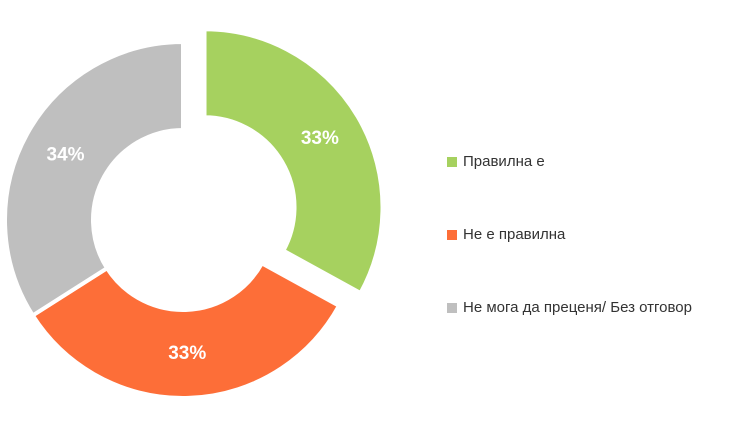  Describe the element at coordinates (514, 234) in the screenshot. I see `legend-label: Не е правилна` at that location.